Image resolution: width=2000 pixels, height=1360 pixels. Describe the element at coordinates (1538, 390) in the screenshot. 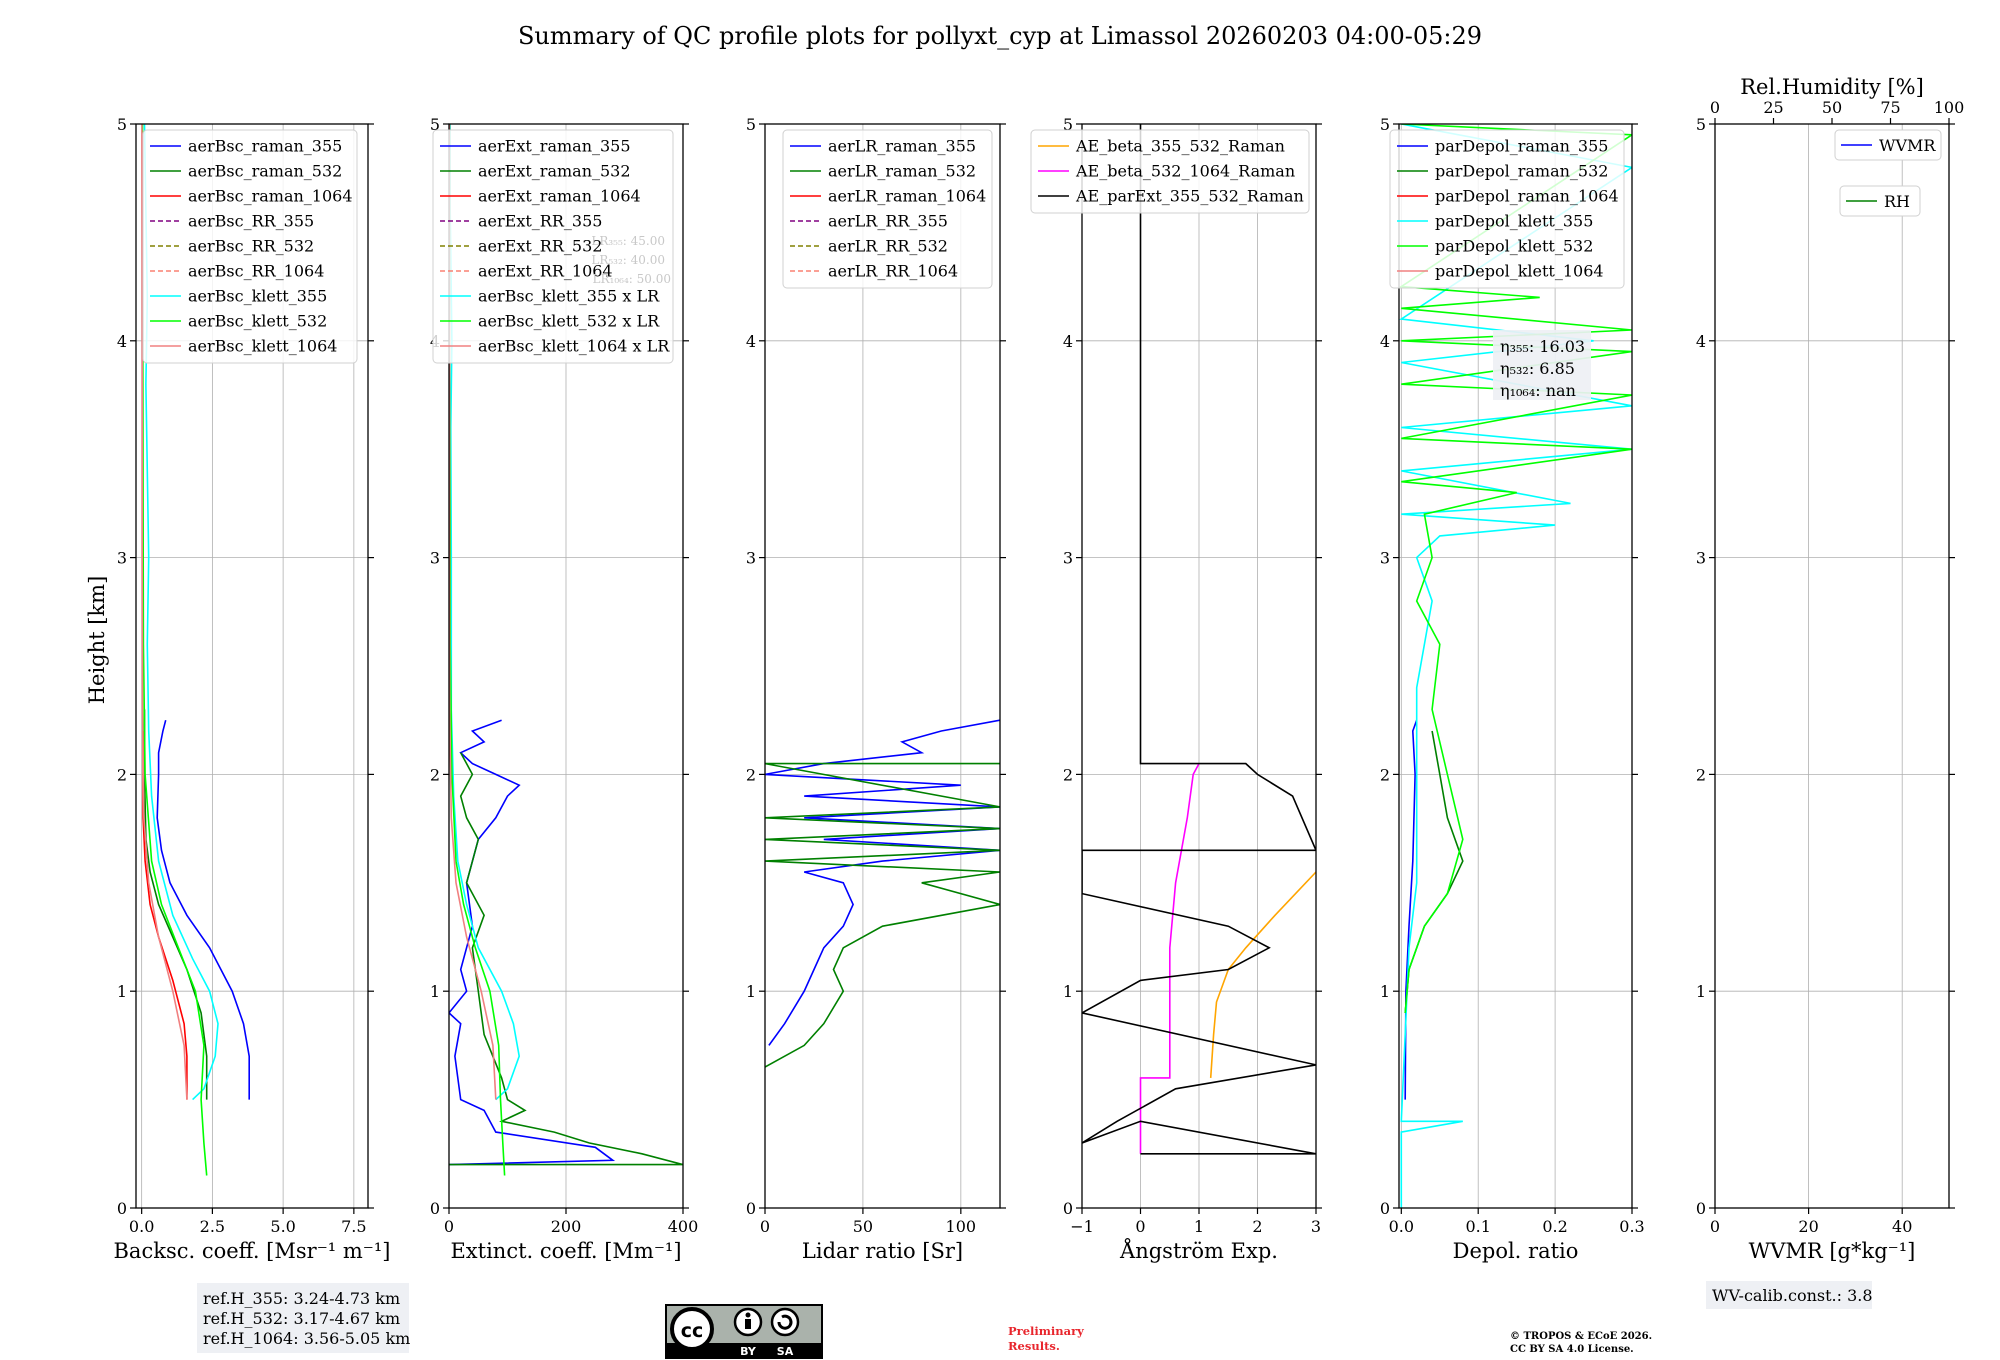

I see `depol-note-1064: η₁₀₆₄: nan` at that location.